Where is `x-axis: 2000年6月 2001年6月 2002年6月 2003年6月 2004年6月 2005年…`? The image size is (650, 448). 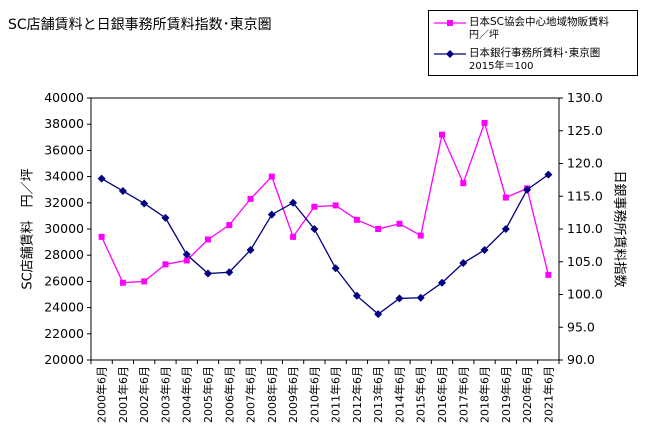
x-axis: 2000年6月 2001年6月 2002年6月 2003年6月 2004年6月 2005年… is located at coordinates (325, 391).